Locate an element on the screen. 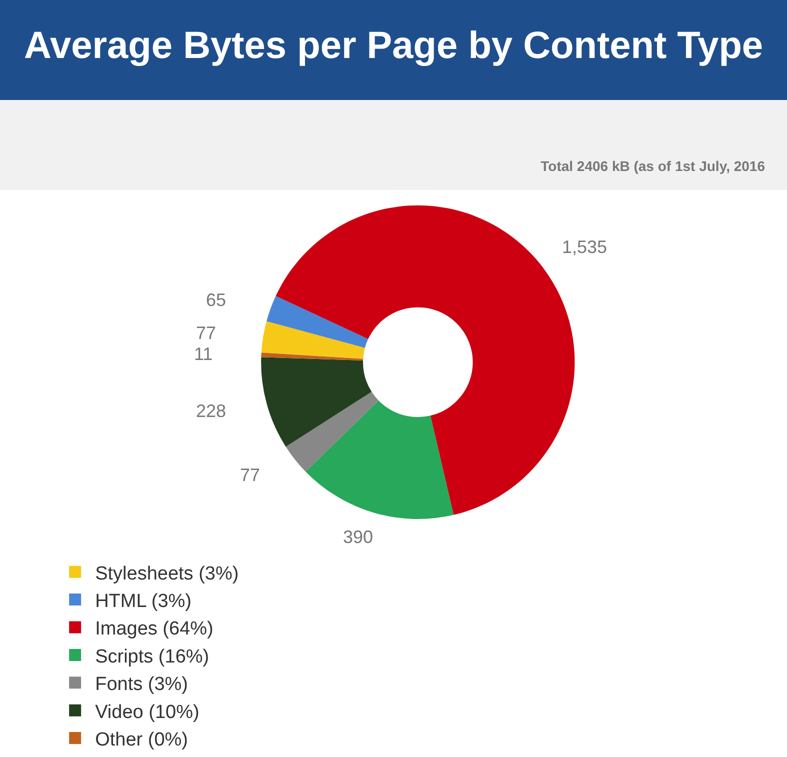 The height and width of the screenshot is (757, 787). legend-label: Scripts (16%) is located at coordinates (152, 657).